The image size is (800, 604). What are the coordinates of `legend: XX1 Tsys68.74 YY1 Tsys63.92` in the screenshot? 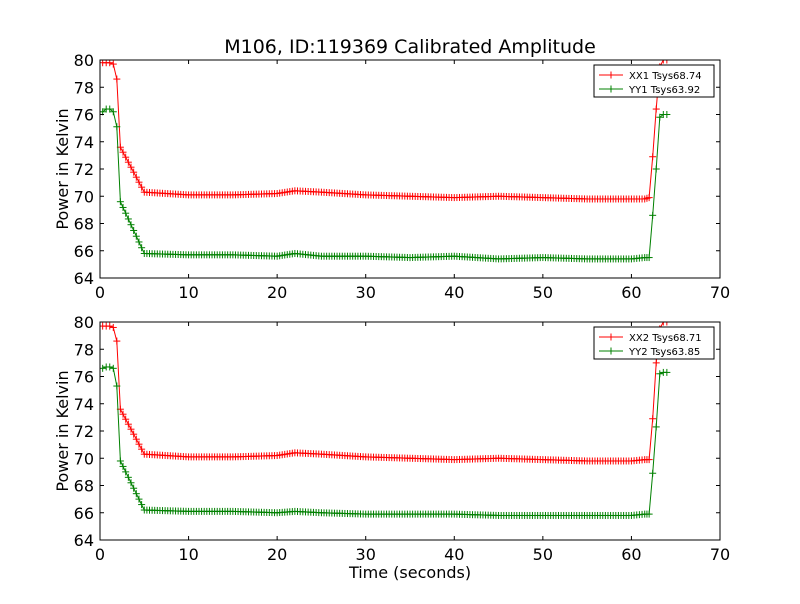 It's located at (654, 81).